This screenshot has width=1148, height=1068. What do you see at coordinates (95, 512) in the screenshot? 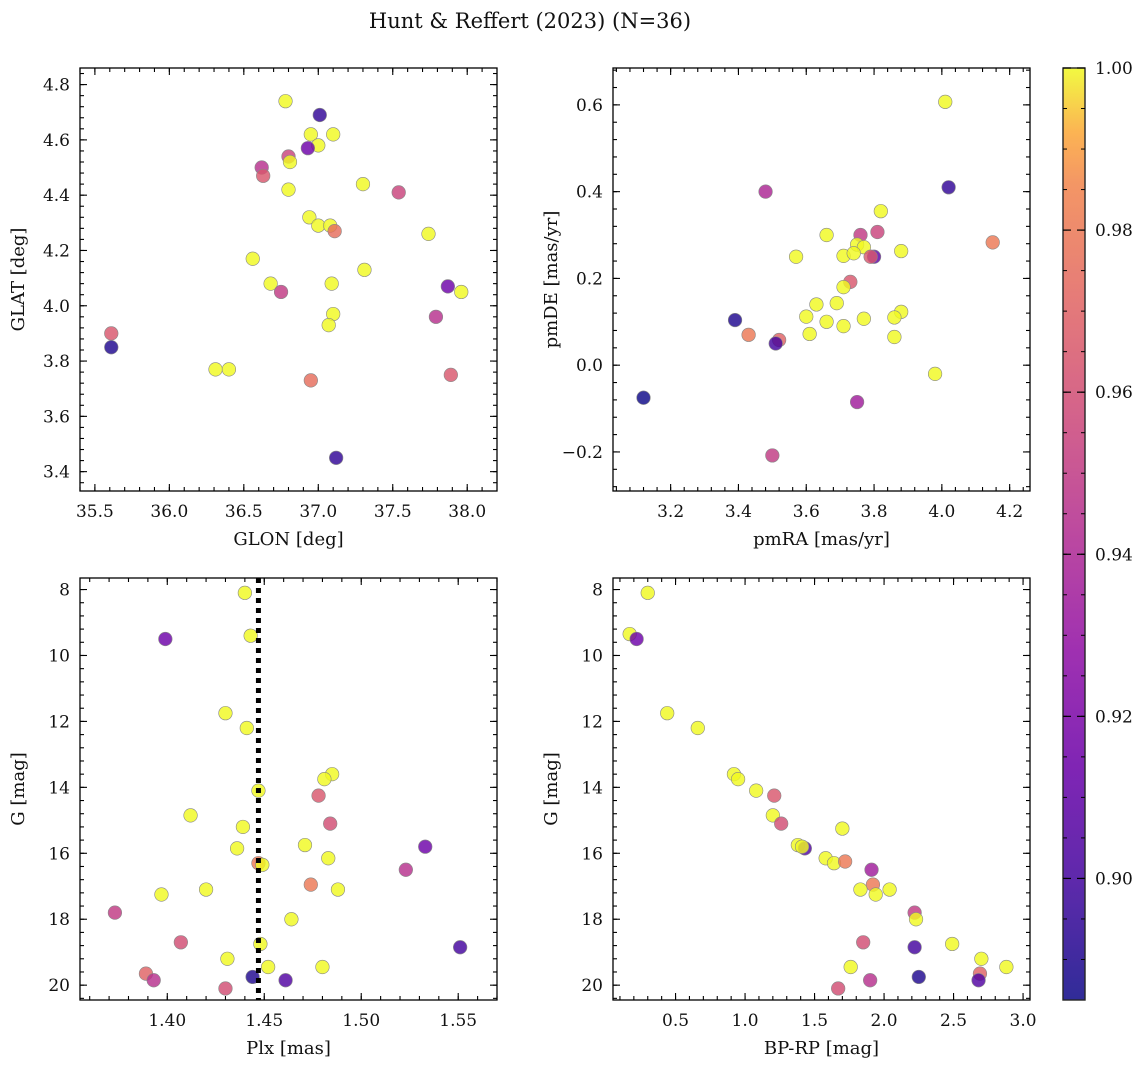
I see `x-tick-label: 35.5` at bounding box center [95, 512].